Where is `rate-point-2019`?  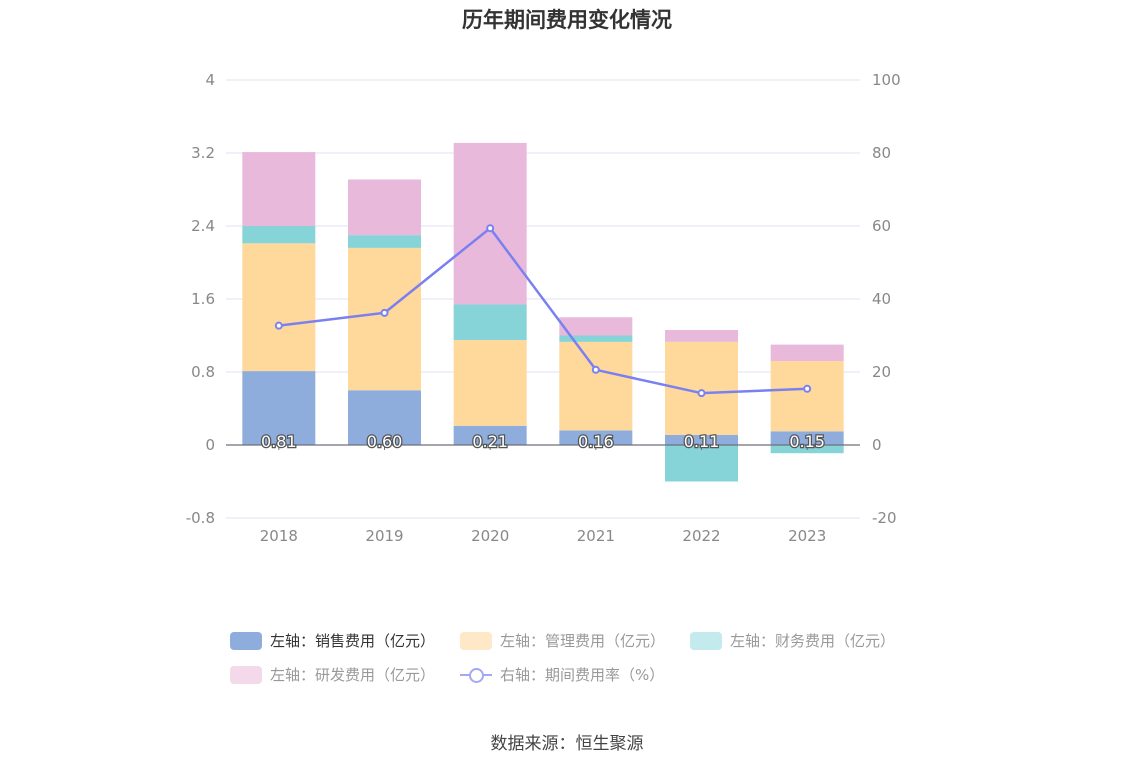 rate-point-2019 is located at coordinates (384, 312).